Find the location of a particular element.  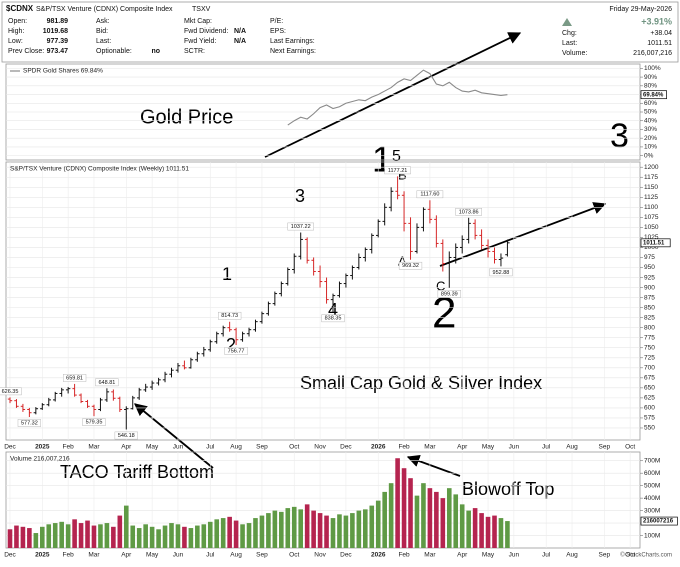

y-tick-label: 825 is located at coordinates (649, 317).